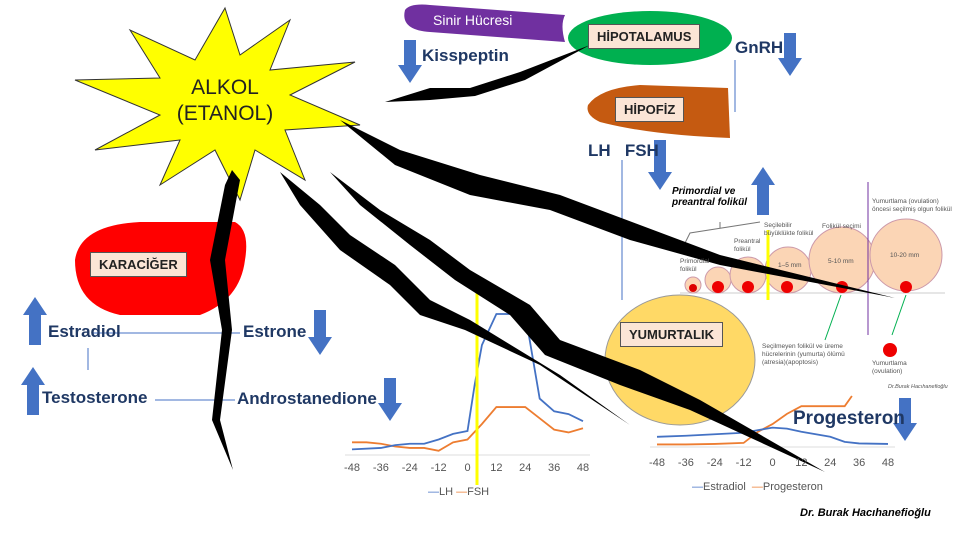  Describe the element at coordinates (623, 150) in the screenshot. I see `lh-fsh-label: LH FSH` at that location.